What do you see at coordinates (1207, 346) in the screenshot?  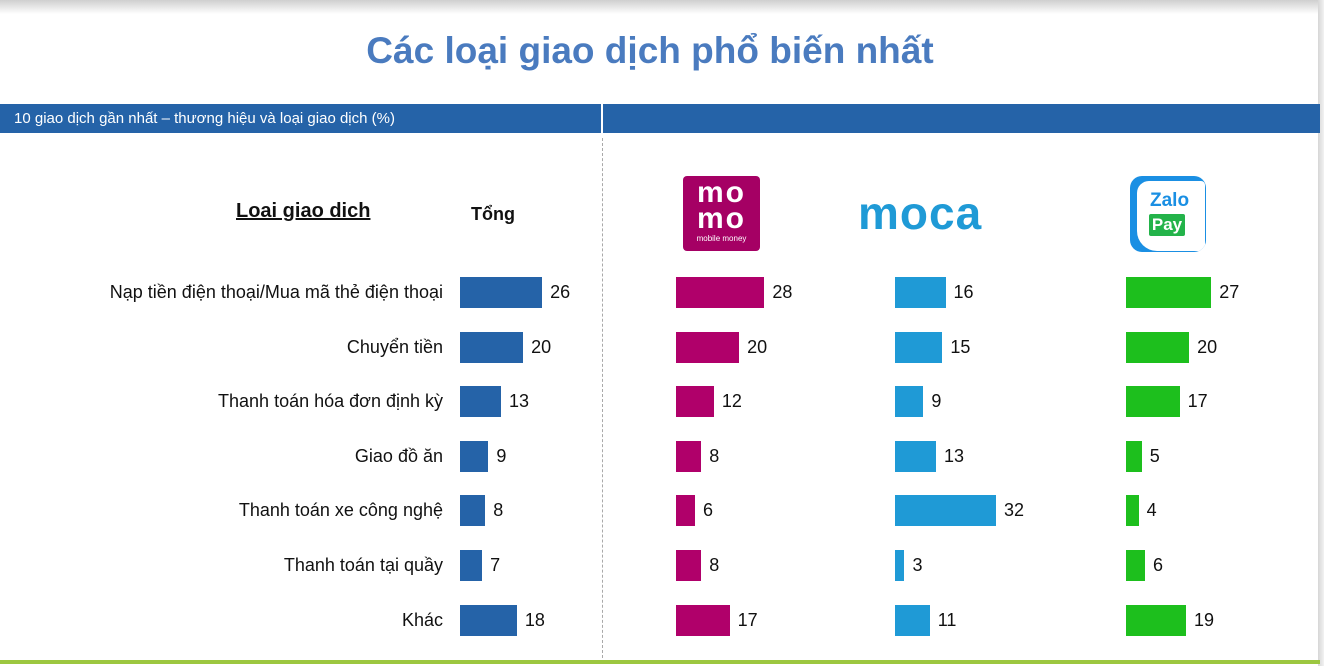 I see `value-label-zalopay: 20` at bounding box center [1207, 346].